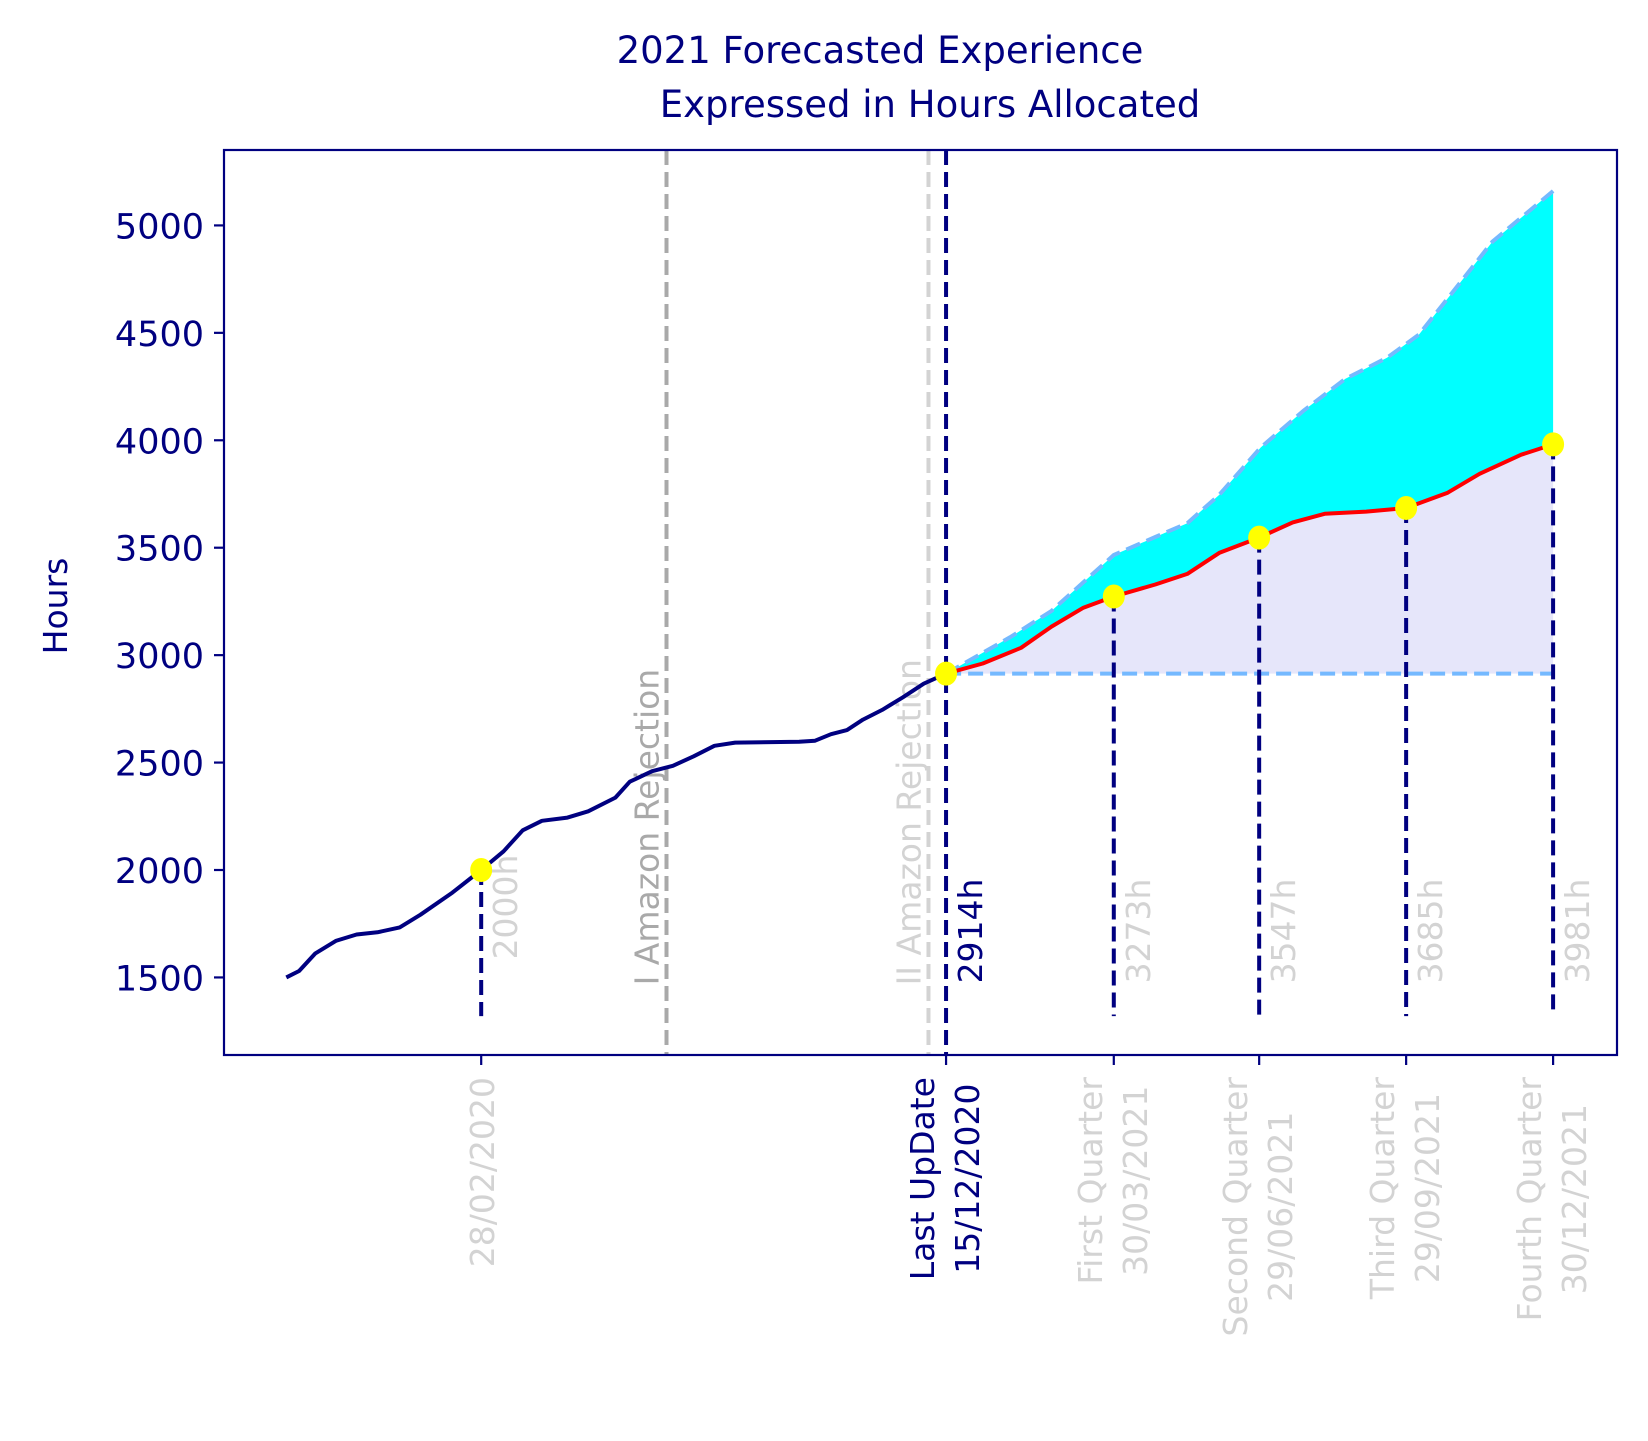  What do you see at coordinates (1113, 1181) in the screenshot?
I see `x-tick-label-3: First Quarter 30/03/2021` at bounding box center [1113, 1181].